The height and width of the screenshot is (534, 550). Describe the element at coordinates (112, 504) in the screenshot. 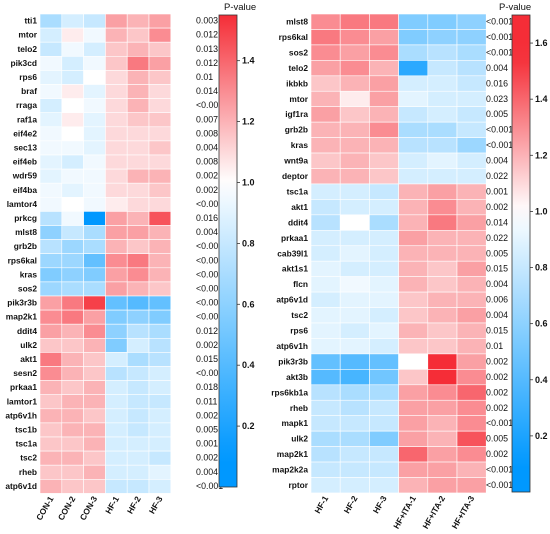

I see `column-label: HF-1` at that location.